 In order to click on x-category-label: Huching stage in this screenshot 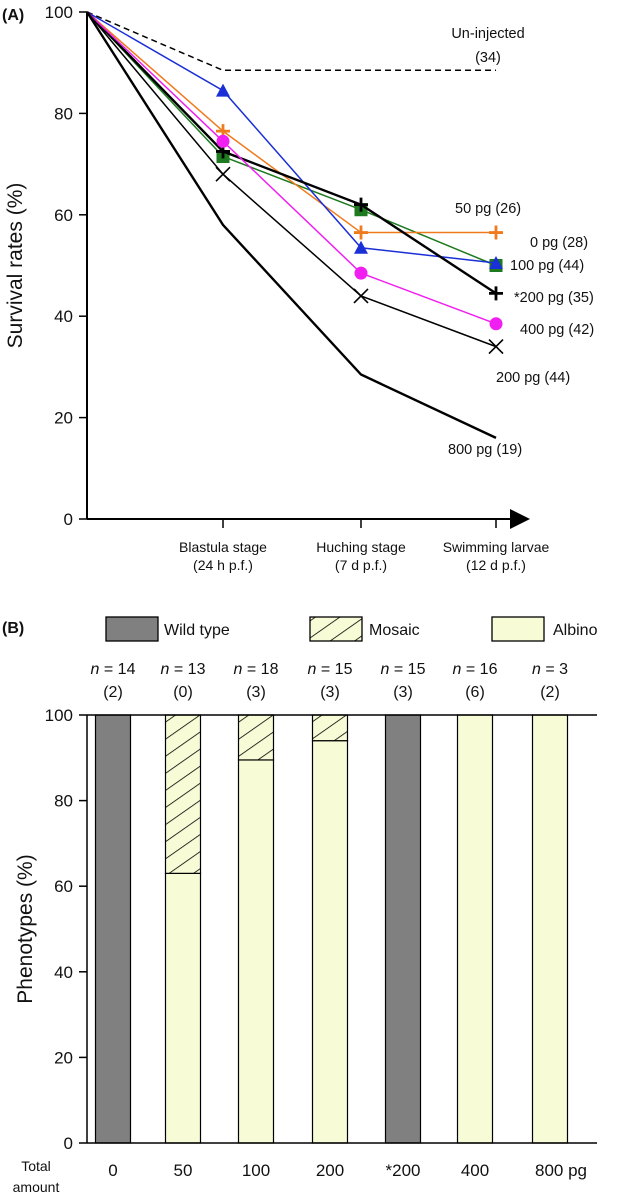, I will do `click(361, 547)`.